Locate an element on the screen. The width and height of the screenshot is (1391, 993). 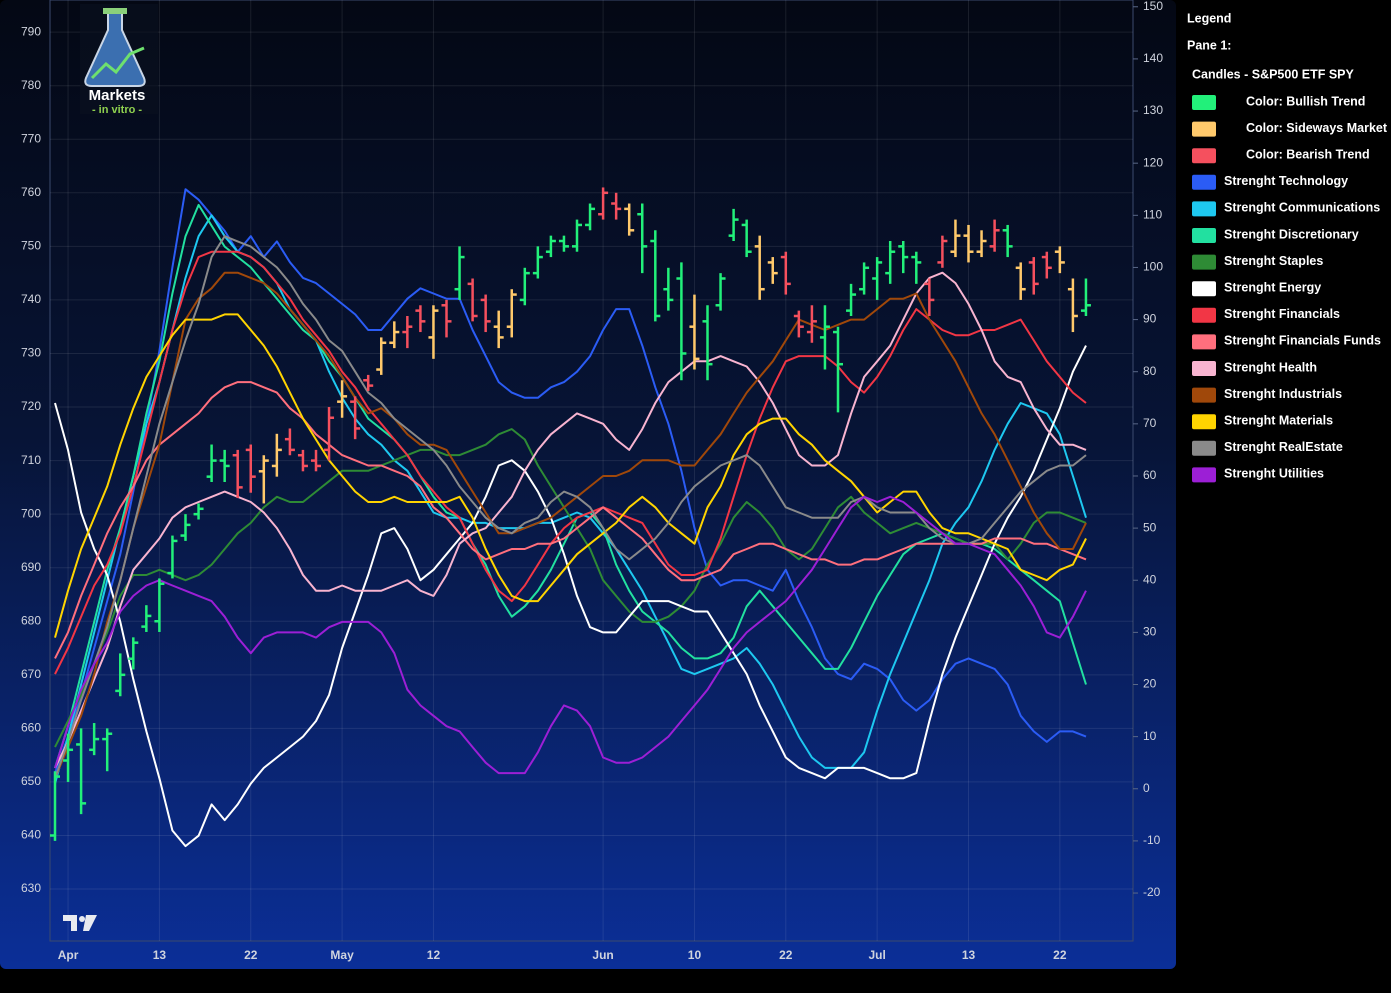
legend-label: Strenght Technology is located at coordinates (1286, 181).